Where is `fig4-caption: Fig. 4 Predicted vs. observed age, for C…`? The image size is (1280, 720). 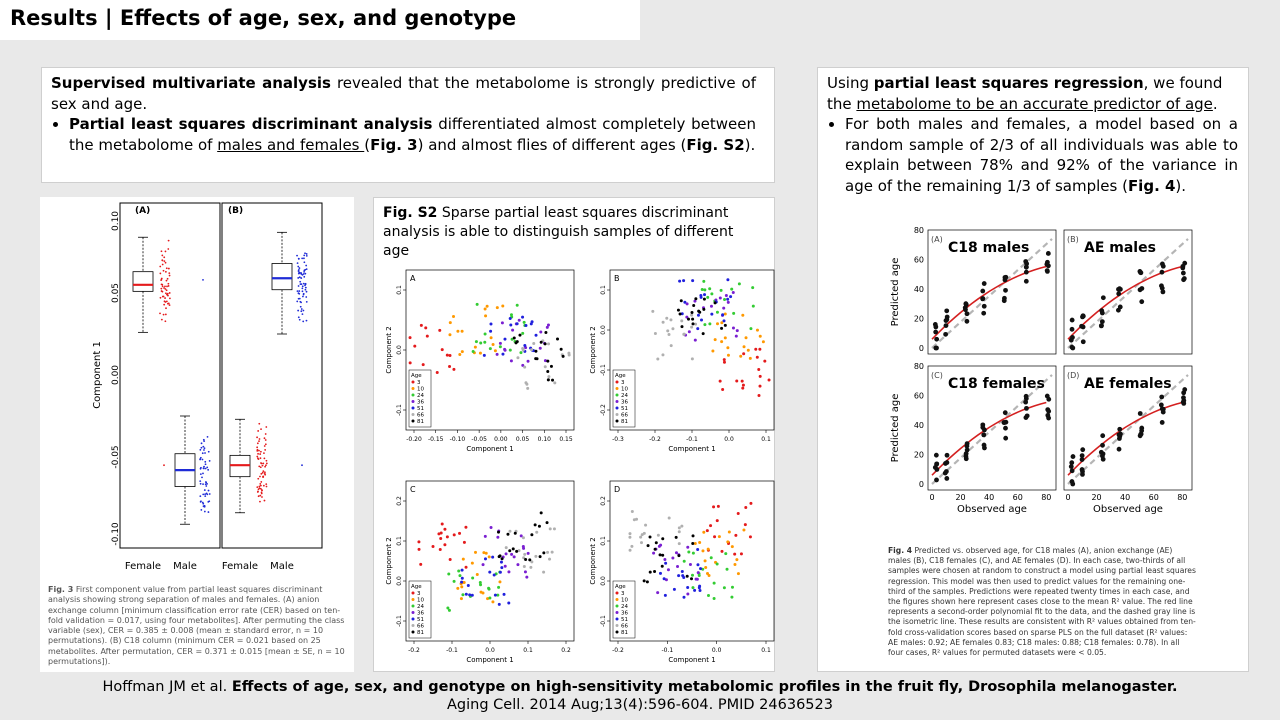
fig4-caption: Fig. 4 Predicted vs. observed age, for C… is located at coordinates (1042, 602).